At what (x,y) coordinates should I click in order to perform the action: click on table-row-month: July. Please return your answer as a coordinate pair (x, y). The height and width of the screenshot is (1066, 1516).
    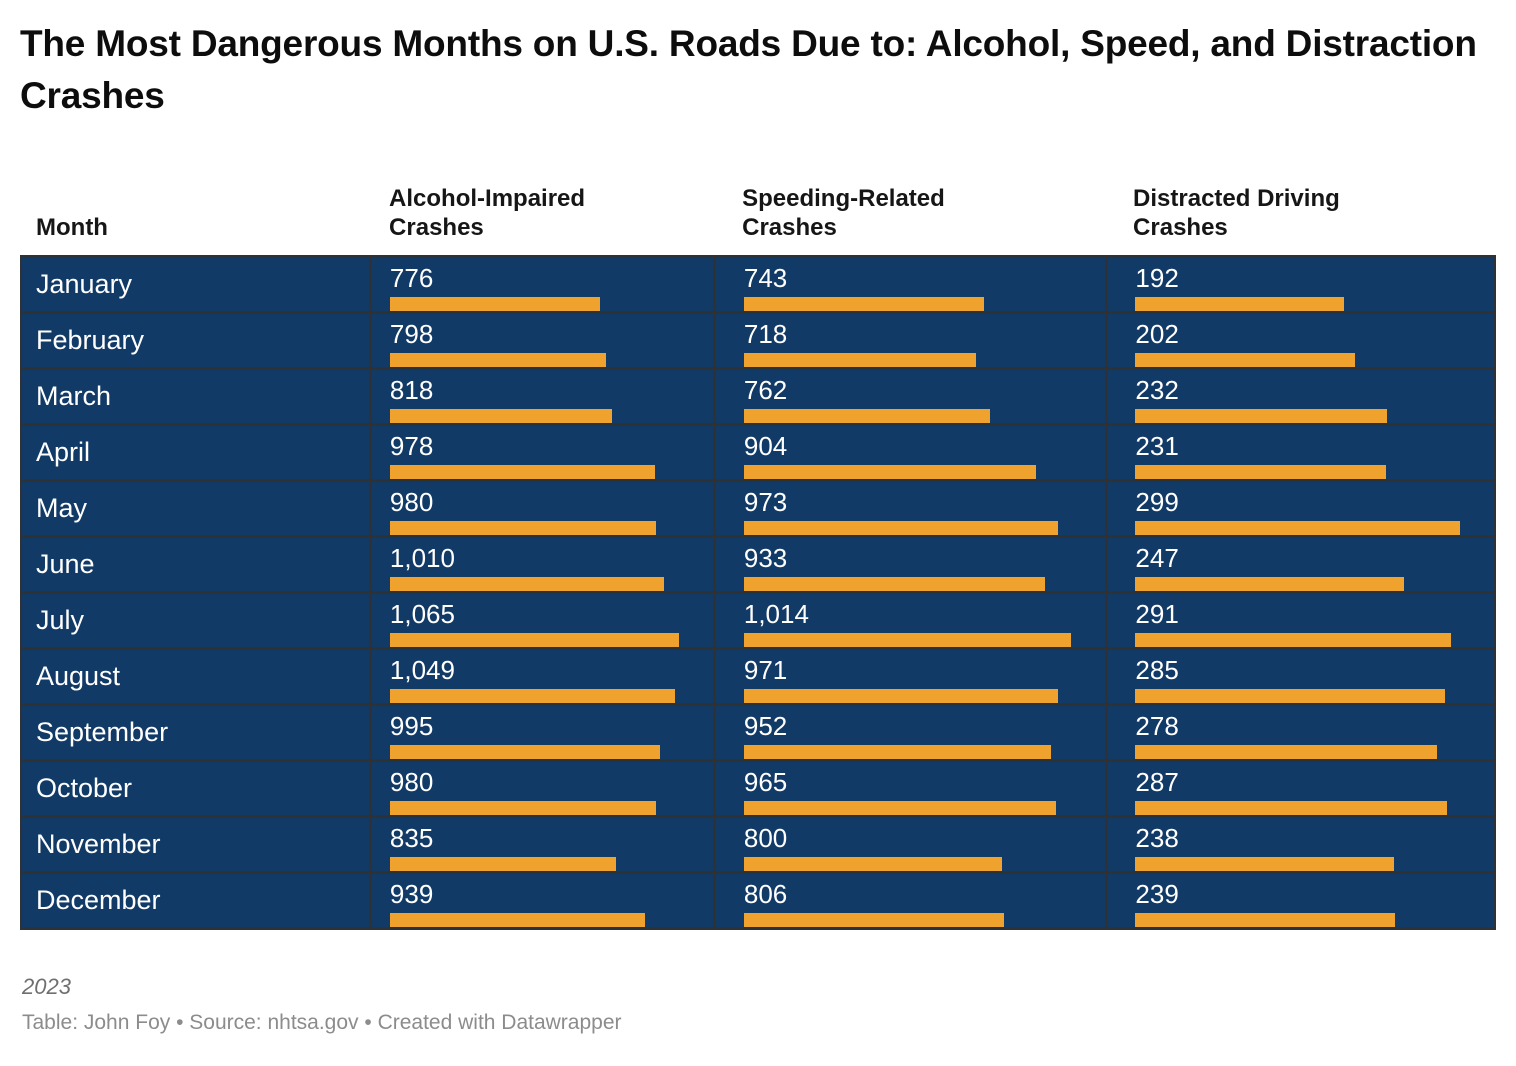
    Looking at the image, I should click on (195, 620).